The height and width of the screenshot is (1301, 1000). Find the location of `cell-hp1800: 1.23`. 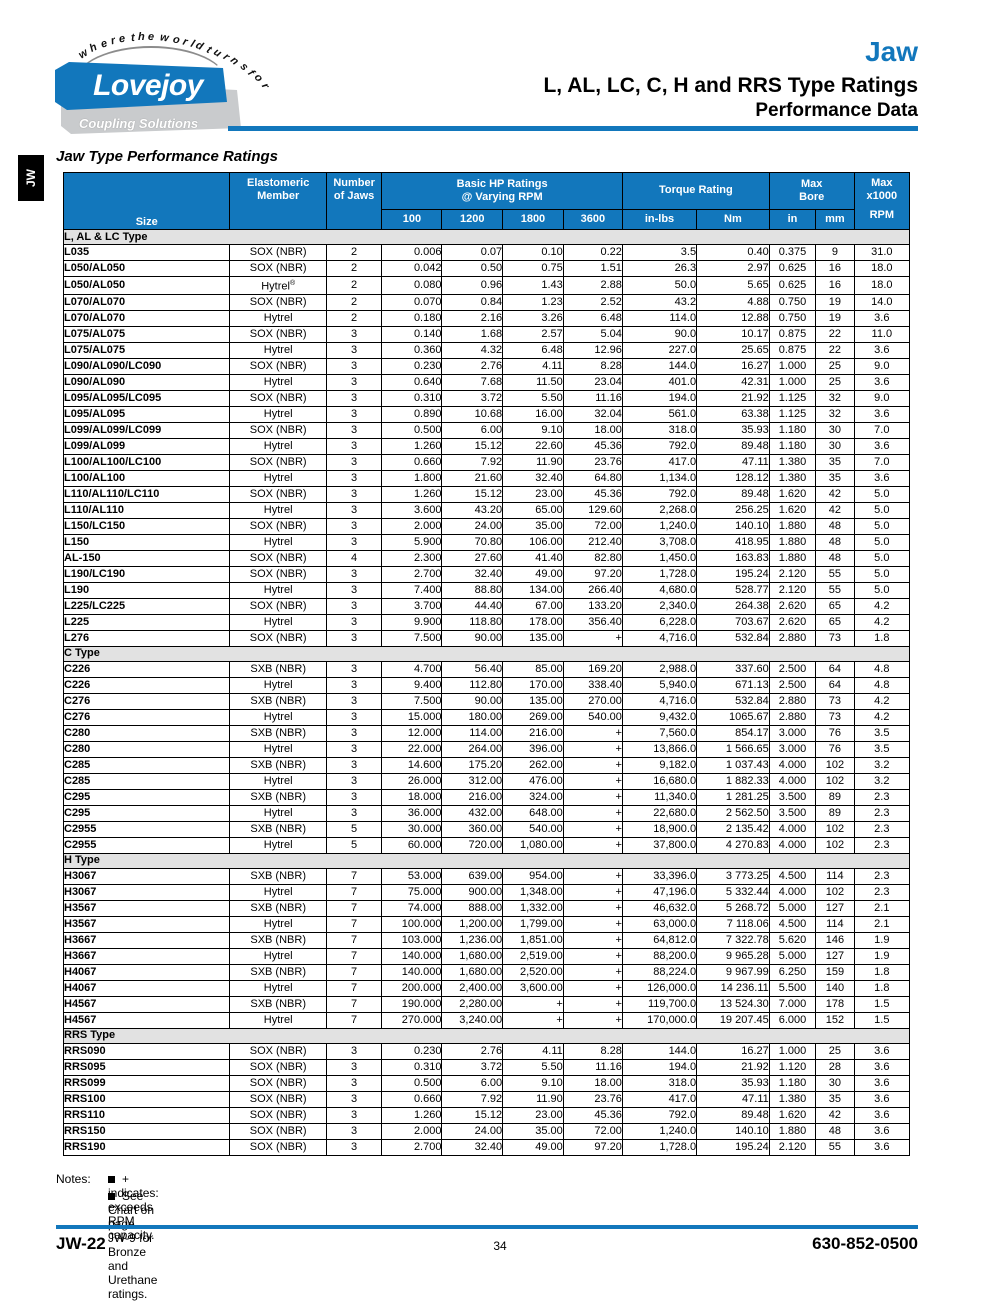

cell-hp1800: 1.23 is located at coordinates (533, 302).